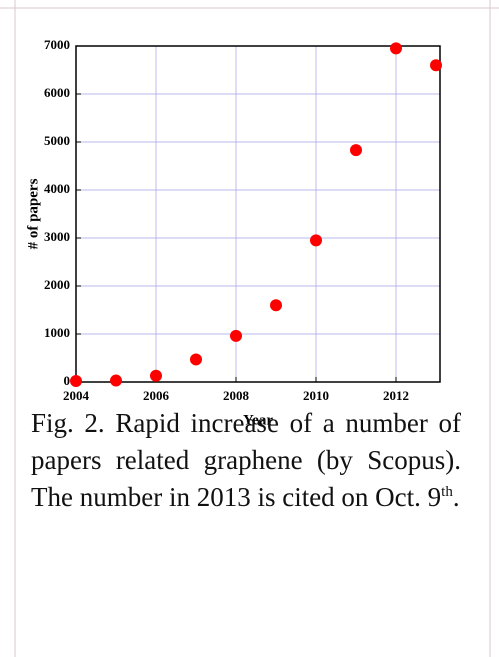  I want to click on x-tick-label: 2004, so click(76, 395).